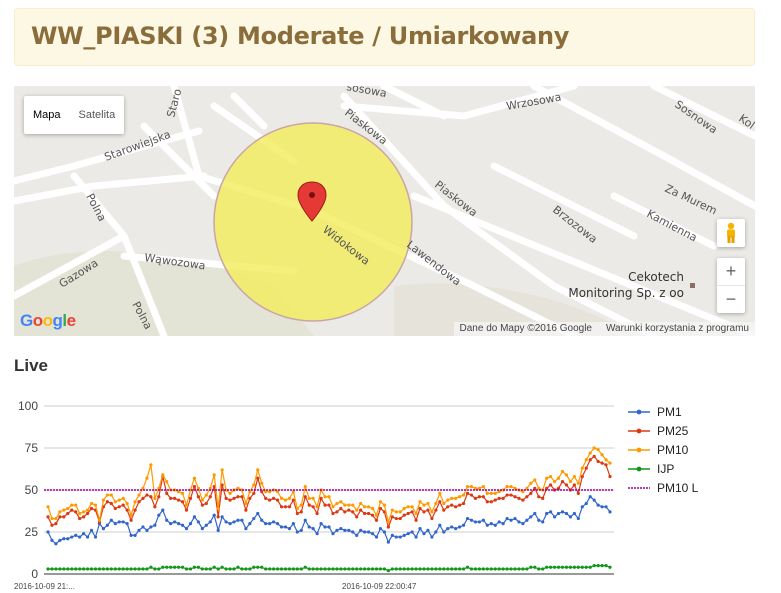 The height and width of the screenshot is (593, 781). What do you see at coordinates (665, 469) in the screenshot?
I see `legend-label: IJP` at bounding box center [665, 469].